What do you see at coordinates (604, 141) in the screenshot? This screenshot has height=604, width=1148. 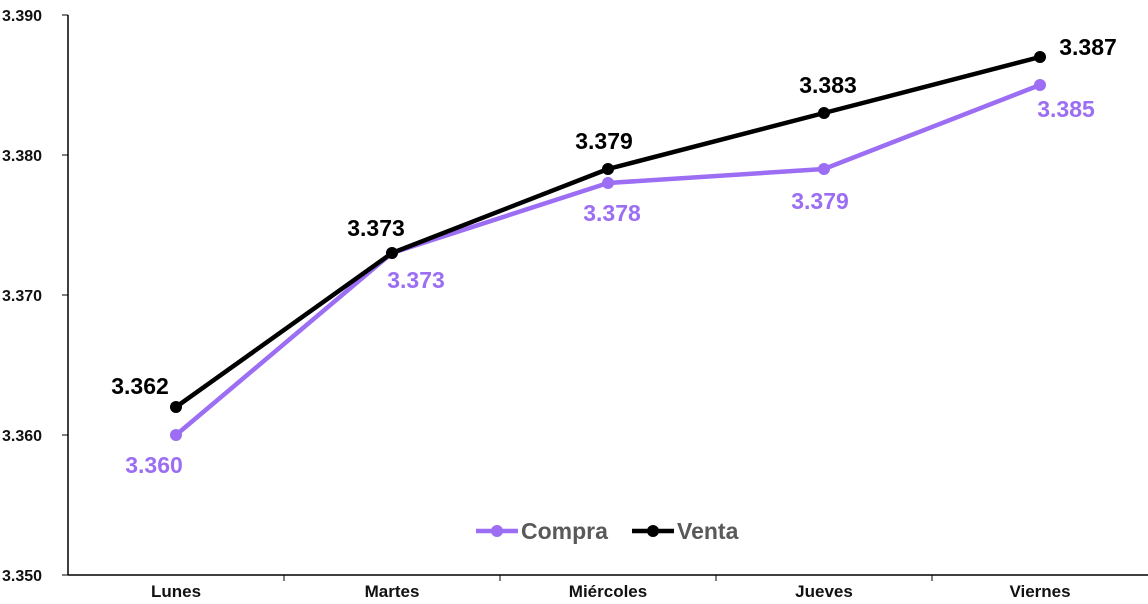 I see `data-label-venta: 3.379` at bounding box center [604, 141].